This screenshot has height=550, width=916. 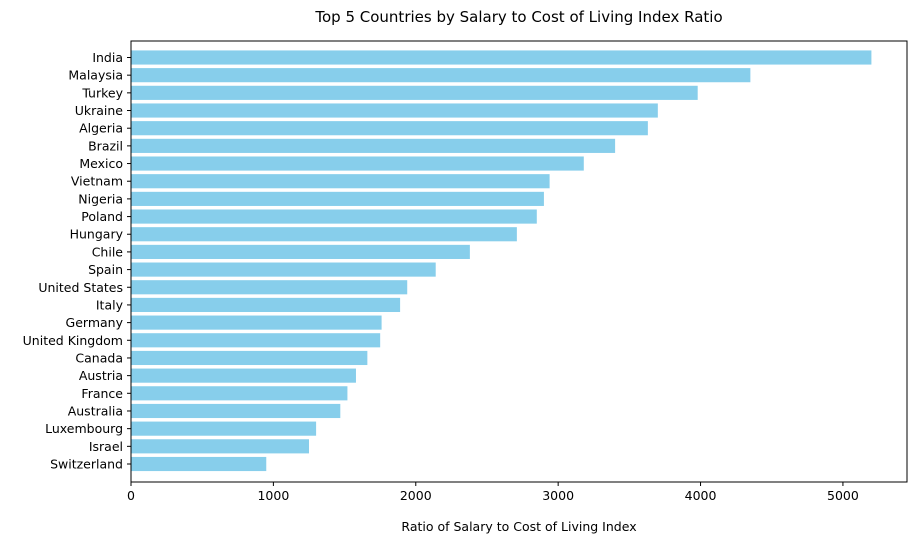 What do you see at coordinates (337, 198) in the screenshot?
I see `bar-nigeria` at bounding box center [337, 198].